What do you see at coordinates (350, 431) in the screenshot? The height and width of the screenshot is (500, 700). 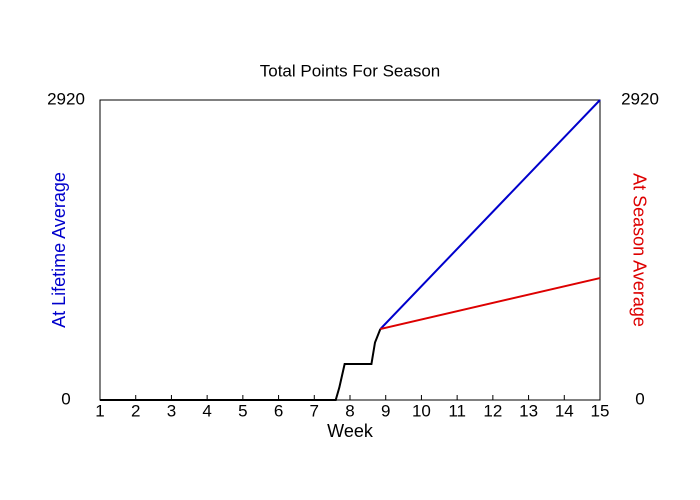 I see `x-axis-label: Week` at bounding box center [350, 431].